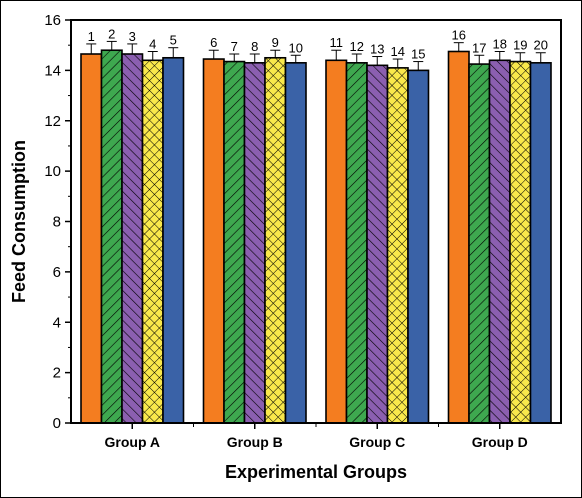 Image resolution: width=582 pixels, height=498 pixels. What do you see at coordinates (418, 54) in the screenshot?
I see `bar-data-label: 15` at bounding box center [418, 54].